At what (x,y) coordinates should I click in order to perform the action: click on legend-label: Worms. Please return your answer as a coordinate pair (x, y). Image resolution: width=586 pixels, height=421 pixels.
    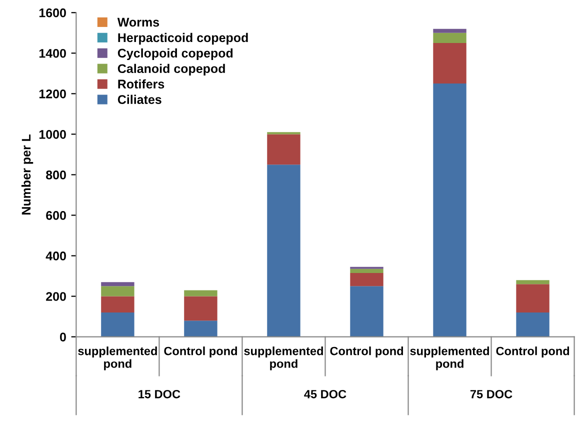
    Looking at the image, I should click on (138, 22).